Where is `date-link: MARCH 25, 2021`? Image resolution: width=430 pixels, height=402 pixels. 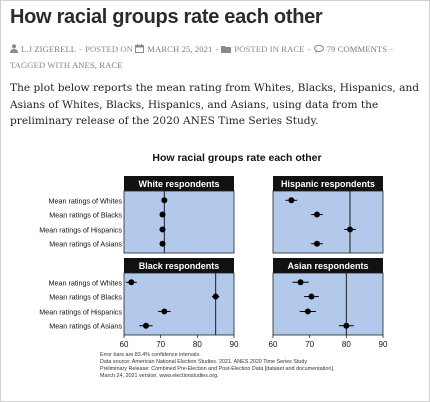 date-link: MARCH 25, 2021 is located at coordinates (180, 49).